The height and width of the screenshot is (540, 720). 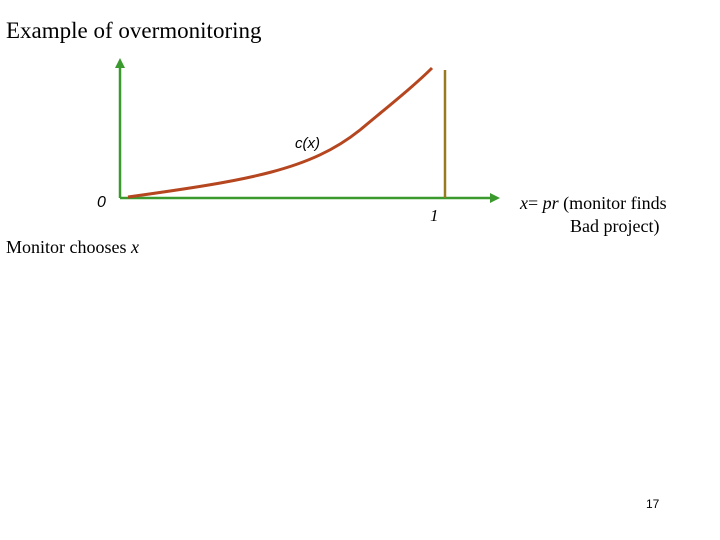 What do you see at coordinates (535, 203) in the screenshot?
I see `equals-sign: =` at bounding box center [535, 203].